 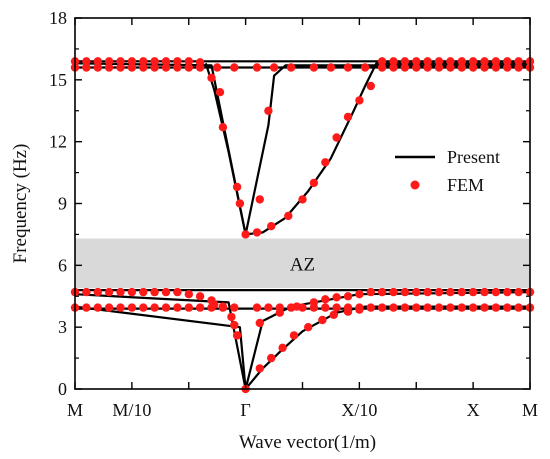 I want to click on x-tick-label: M, so click(x=75, y=410).